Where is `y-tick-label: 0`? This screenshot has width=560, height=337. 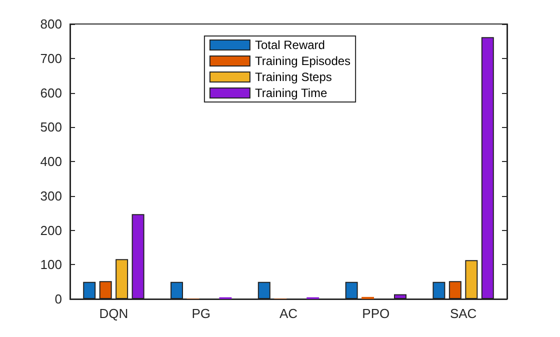 y-tick-label: 0 is located at coordinates (58, 299).